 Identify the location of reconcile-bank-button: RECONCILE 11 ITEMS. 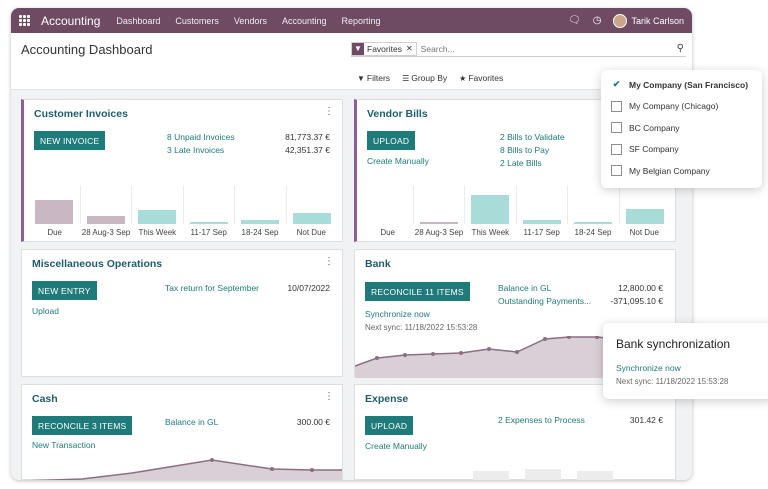
(417, 291).